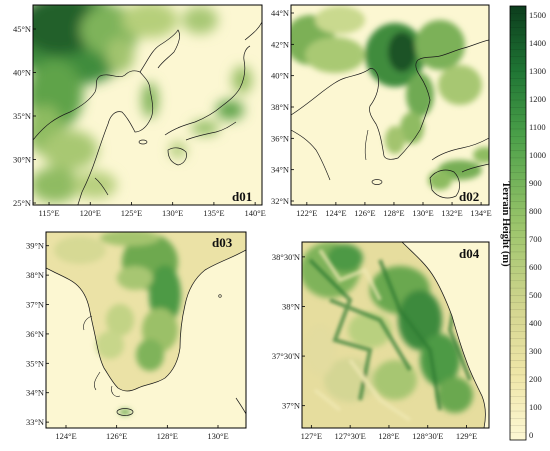 This screenshot has height=451, width=550. What do you see at coordinates (306, 213) in the screenshot?
I see `lon-tick-label: 122°E` at bounding box center [306, 213].